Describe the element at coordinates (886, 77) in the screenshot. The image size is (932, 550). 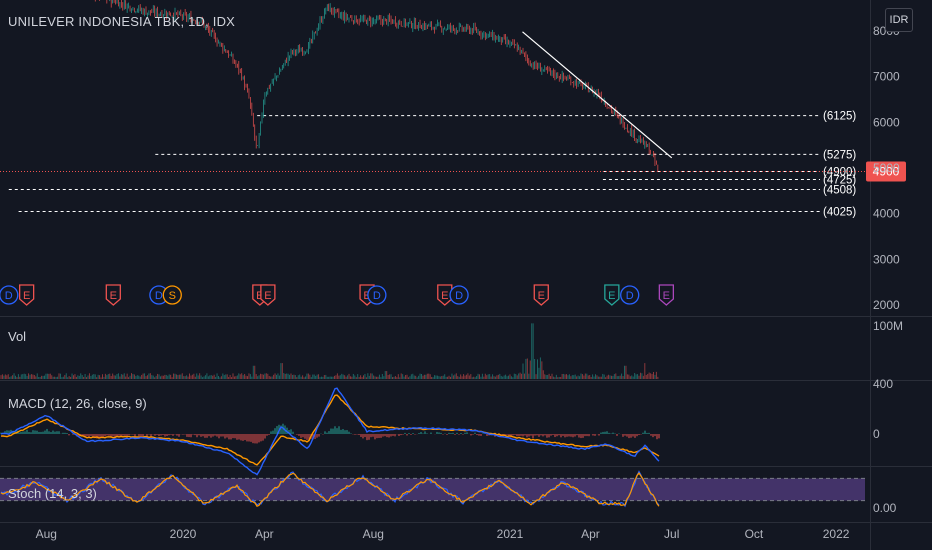
I see `price-axis-tick: 7000` at that location.